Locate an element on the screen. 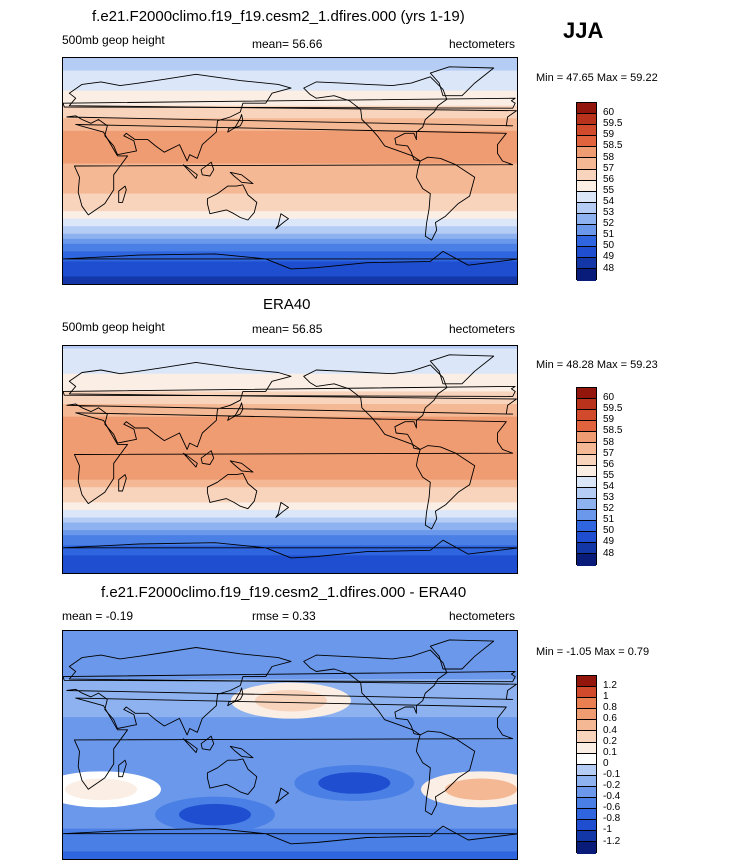  colorbar-level-label: 52 is located at coordinates (609, 509).